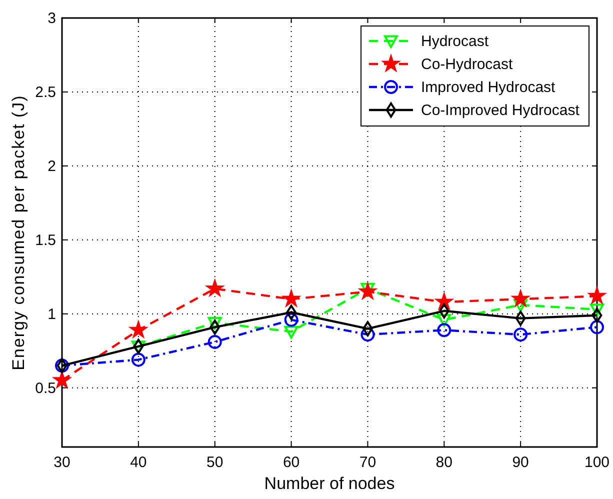  Describe the element at coordinates (18, 232) in the screenshot. I see `y-axis-title: Energy consumed per packet (J)` at that location.